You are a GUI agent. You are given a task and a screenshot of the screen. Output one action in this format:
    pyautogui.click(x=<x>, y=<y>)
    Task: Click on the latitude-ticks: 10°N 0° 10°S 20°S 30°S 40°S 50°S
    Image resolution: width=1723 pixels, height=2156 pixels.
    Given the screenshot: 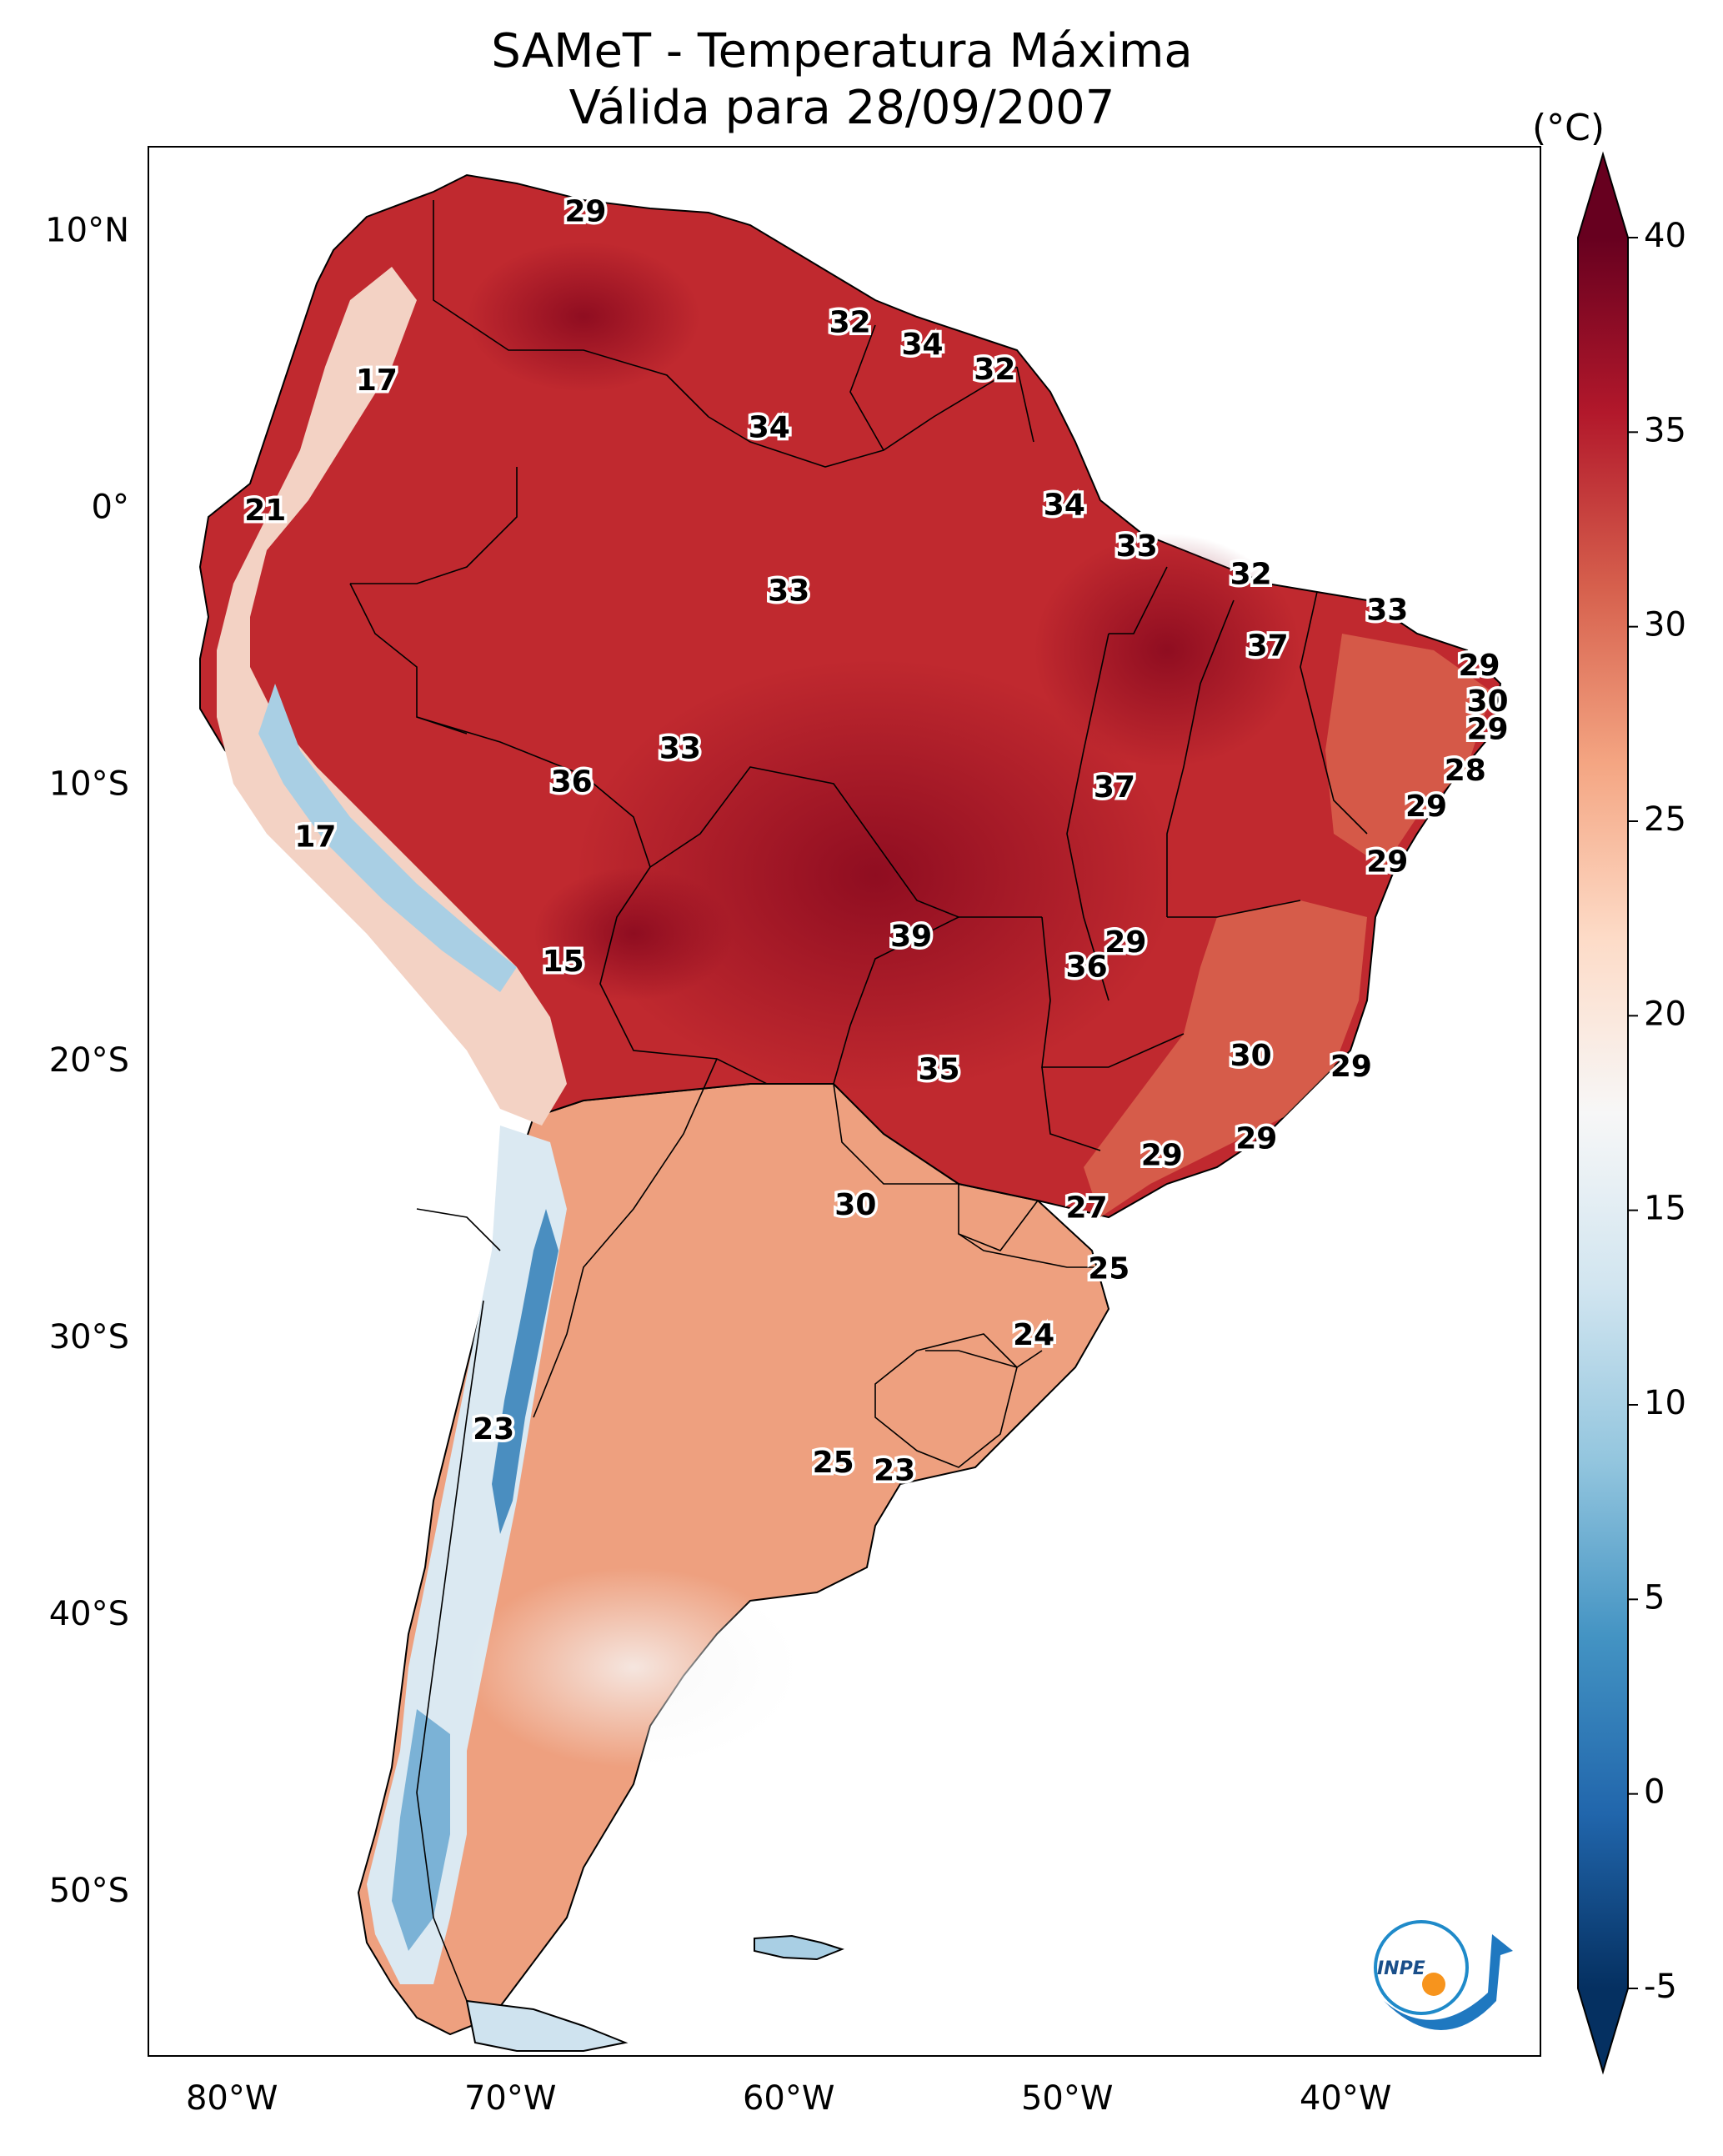 What is the action you would take?
    pyautogui.click(x=87, y=1061)
    